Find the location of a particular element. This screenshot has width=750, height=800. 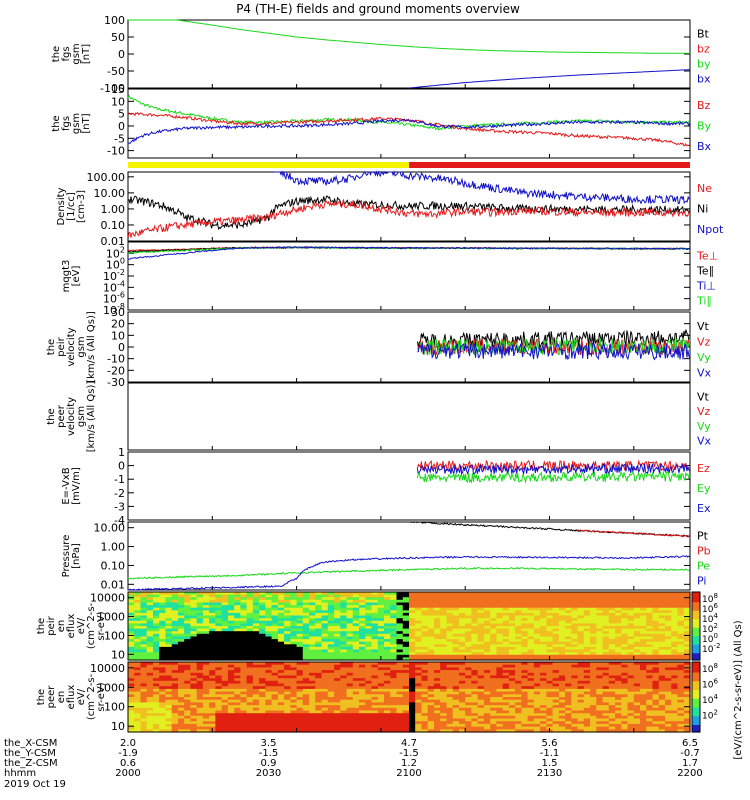

y-axis-label: Density [1/cc] [cm-3] is located at coordinates (71, 206).